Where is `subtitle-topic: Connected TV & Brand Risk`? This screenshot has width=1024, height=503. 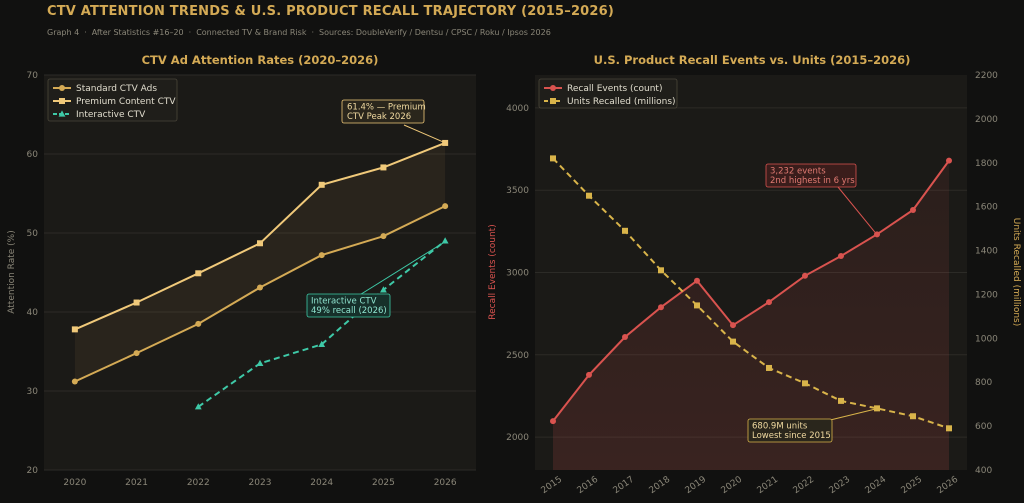 subtitle-topic: Connected TV & Brand Risk is located at coordinates (251, 32).